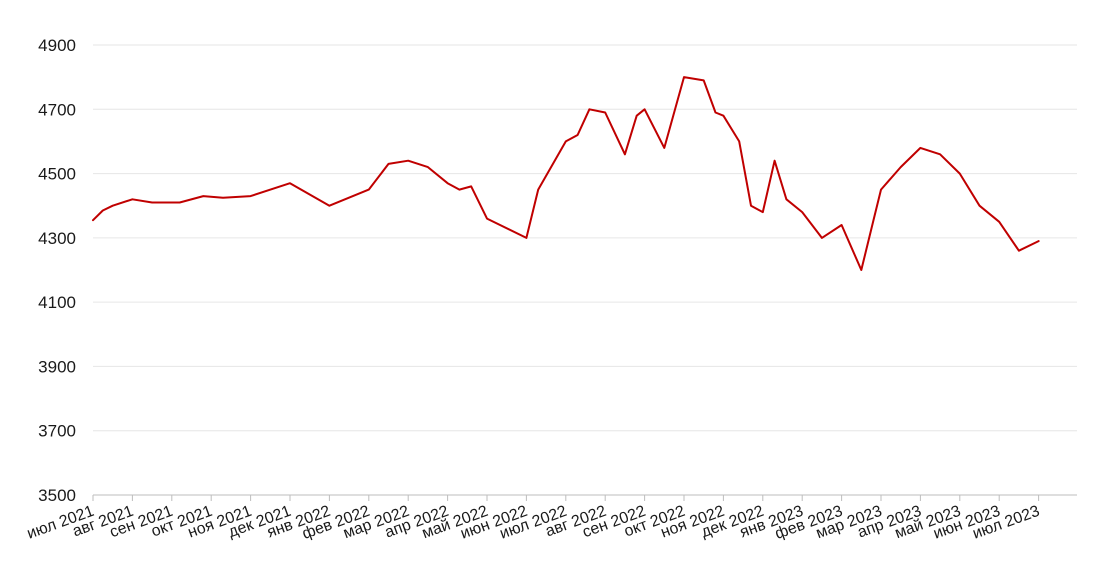 This screenshot has width=1100, height=586. Describe the element at coordinates (57, 495) in the screenshot. I see `y-tick-label: 3500` at that location.